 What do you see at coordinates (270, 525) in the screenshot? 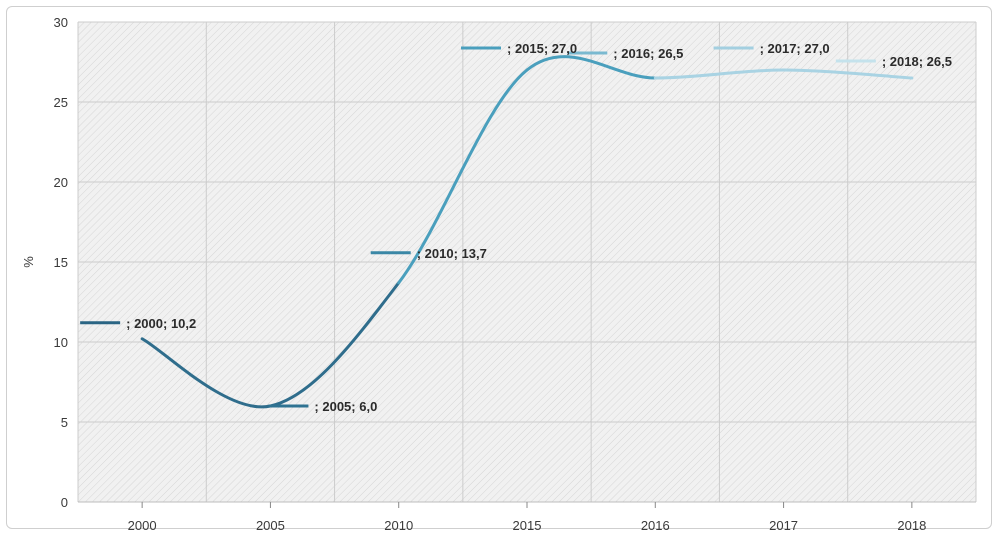
I see `x-tick-label: 2005` at bounding box center [270, 525].